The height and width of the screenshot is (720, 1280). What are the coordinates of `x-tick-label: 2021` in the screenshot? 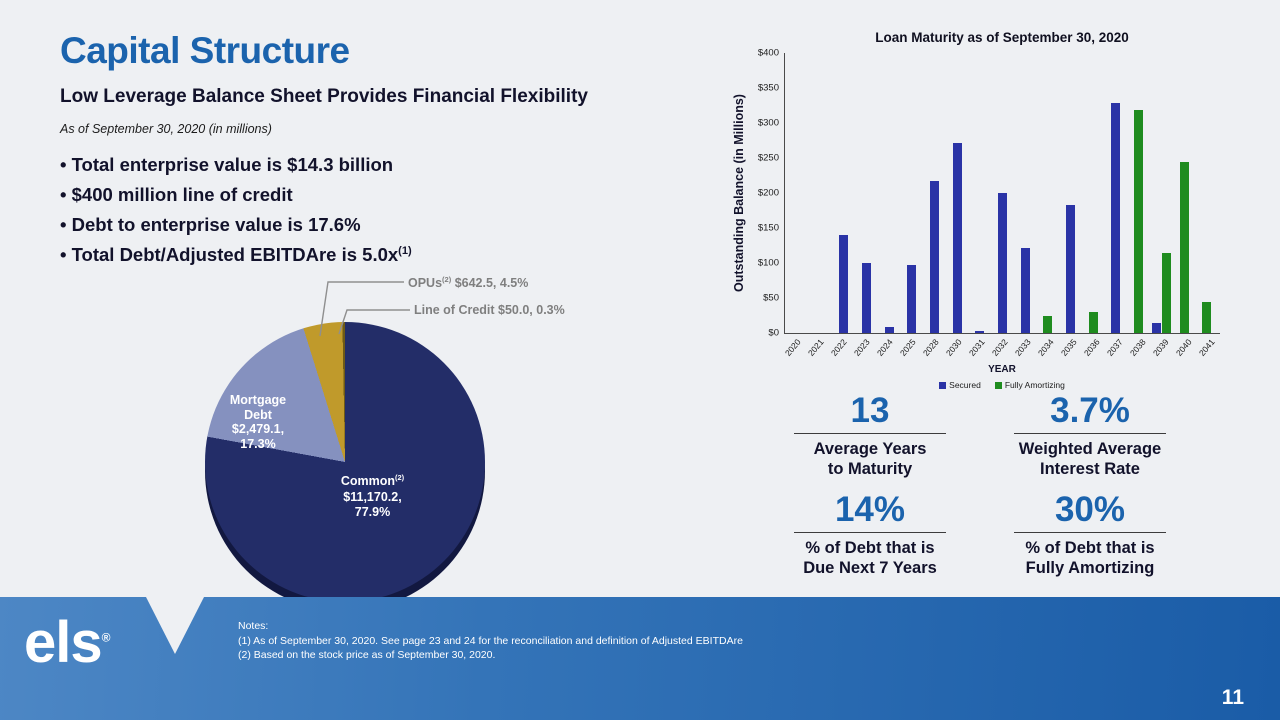 It's located at (816, 347).